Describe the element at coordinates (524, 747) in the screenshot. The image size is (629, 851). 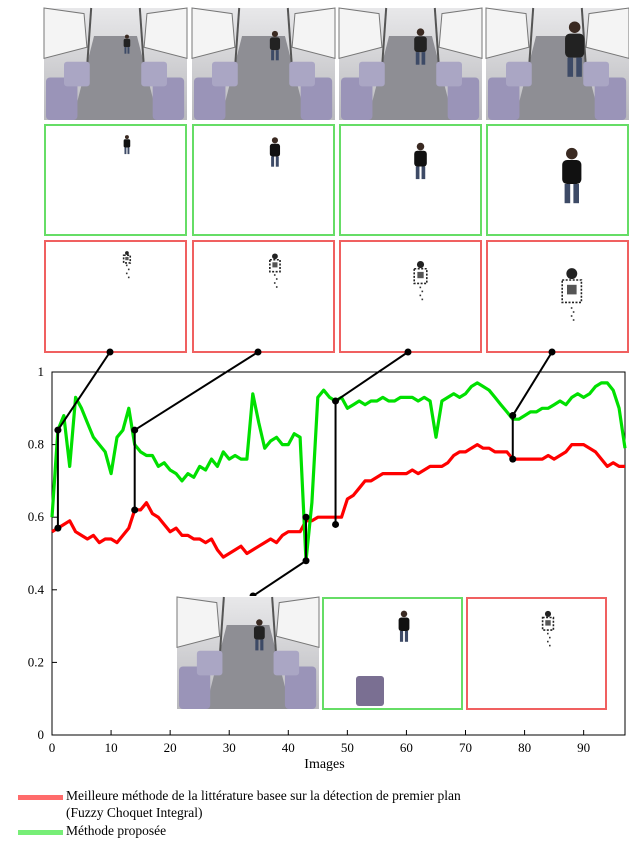
I see `x-tick-label: 80` at that location.